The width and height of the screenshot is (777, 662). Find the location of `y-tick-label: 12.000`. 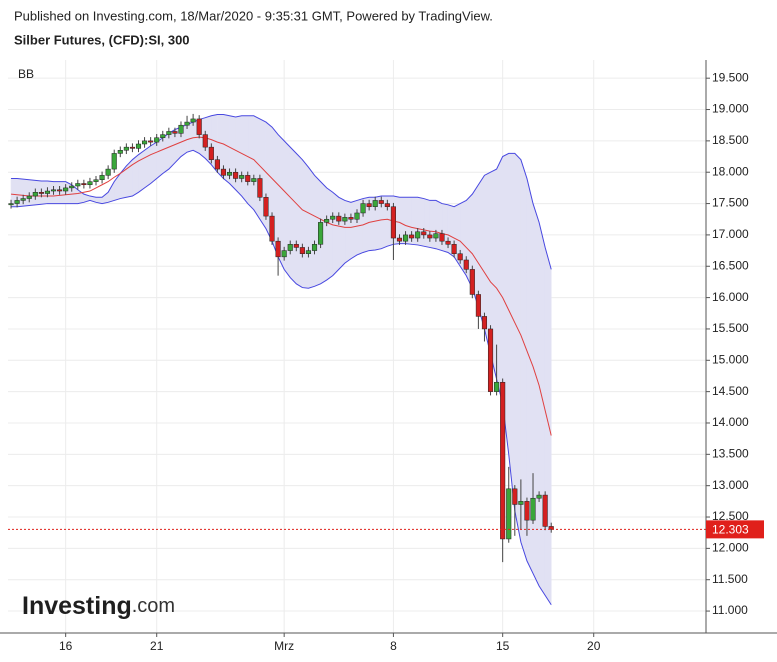

y-tick-label: 12.000 is located at coordinates (730, 548).